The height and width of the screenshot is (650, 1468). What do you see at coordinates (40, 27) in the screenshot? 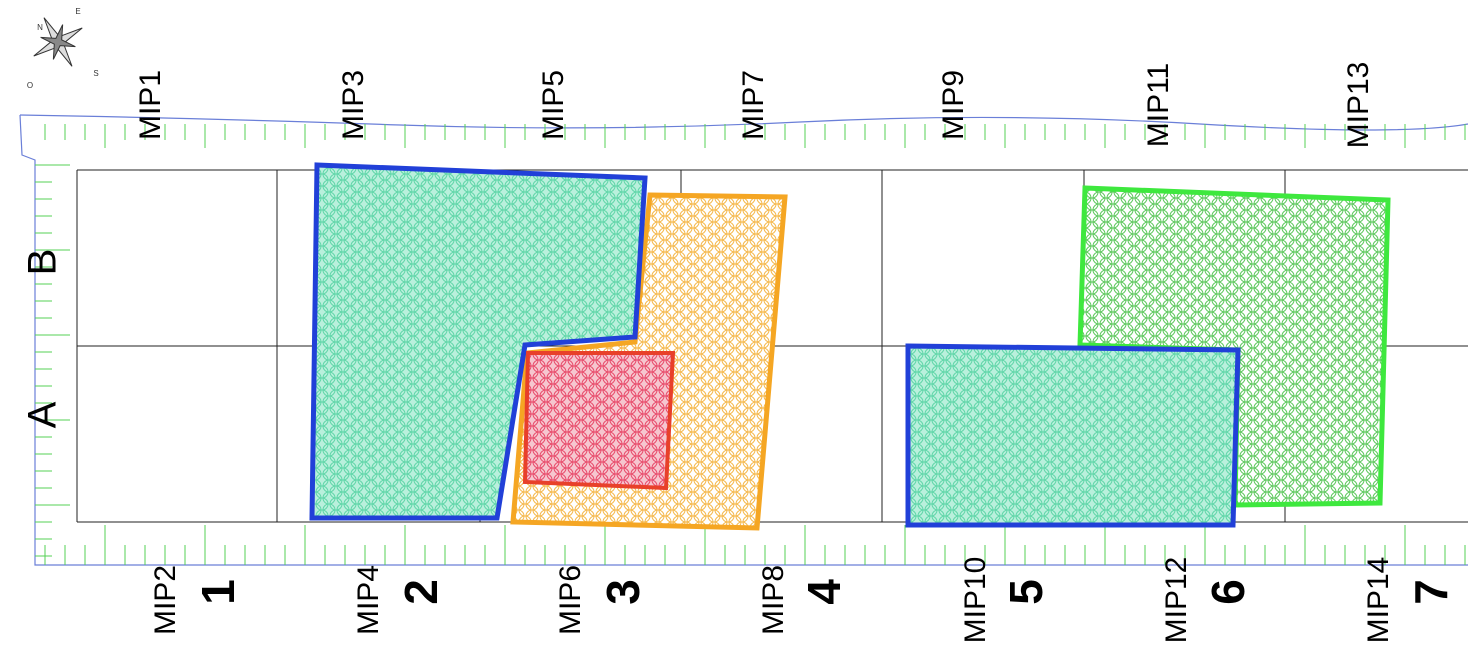
I see `compass-label: N` at bounding box center [40, 27].